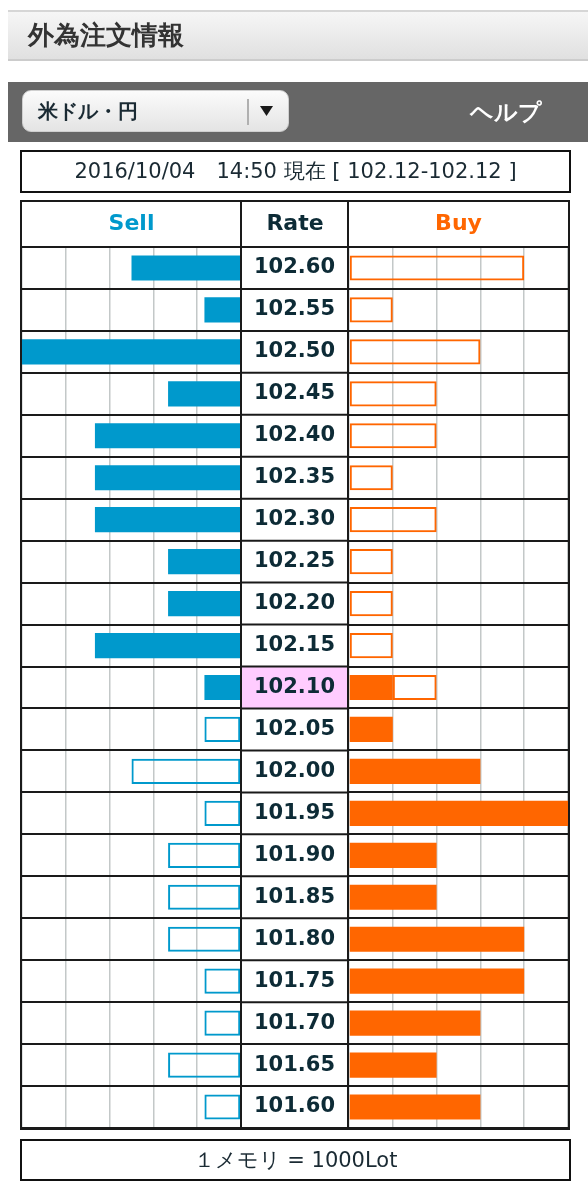 The width and height of the screenshot is (588, 1192). Describe the element at coordinates (131, 223) in the screenshot. I see `series-label: Sell` at that location.